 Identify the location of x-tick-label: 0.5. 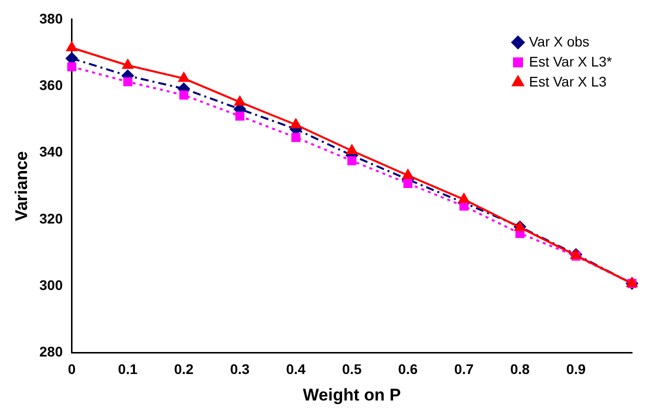
(352, 369).